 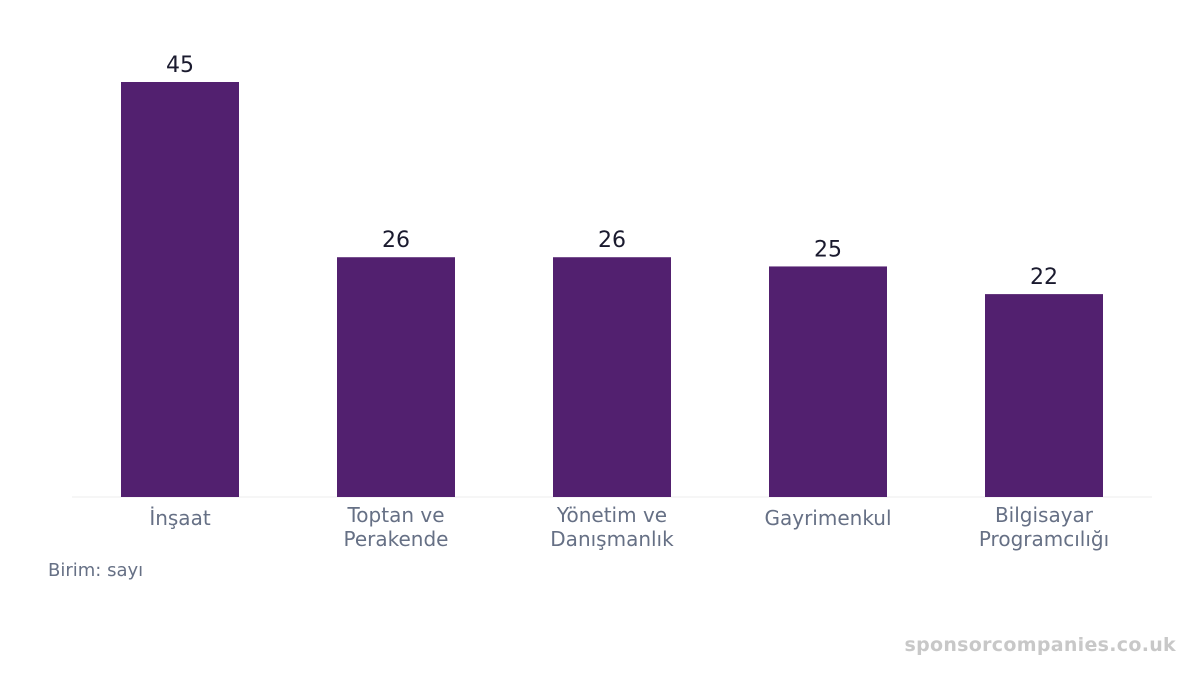 I want to click on category-label-2: Yönetim ve Danışmanlık, so click(x=612, y=527).